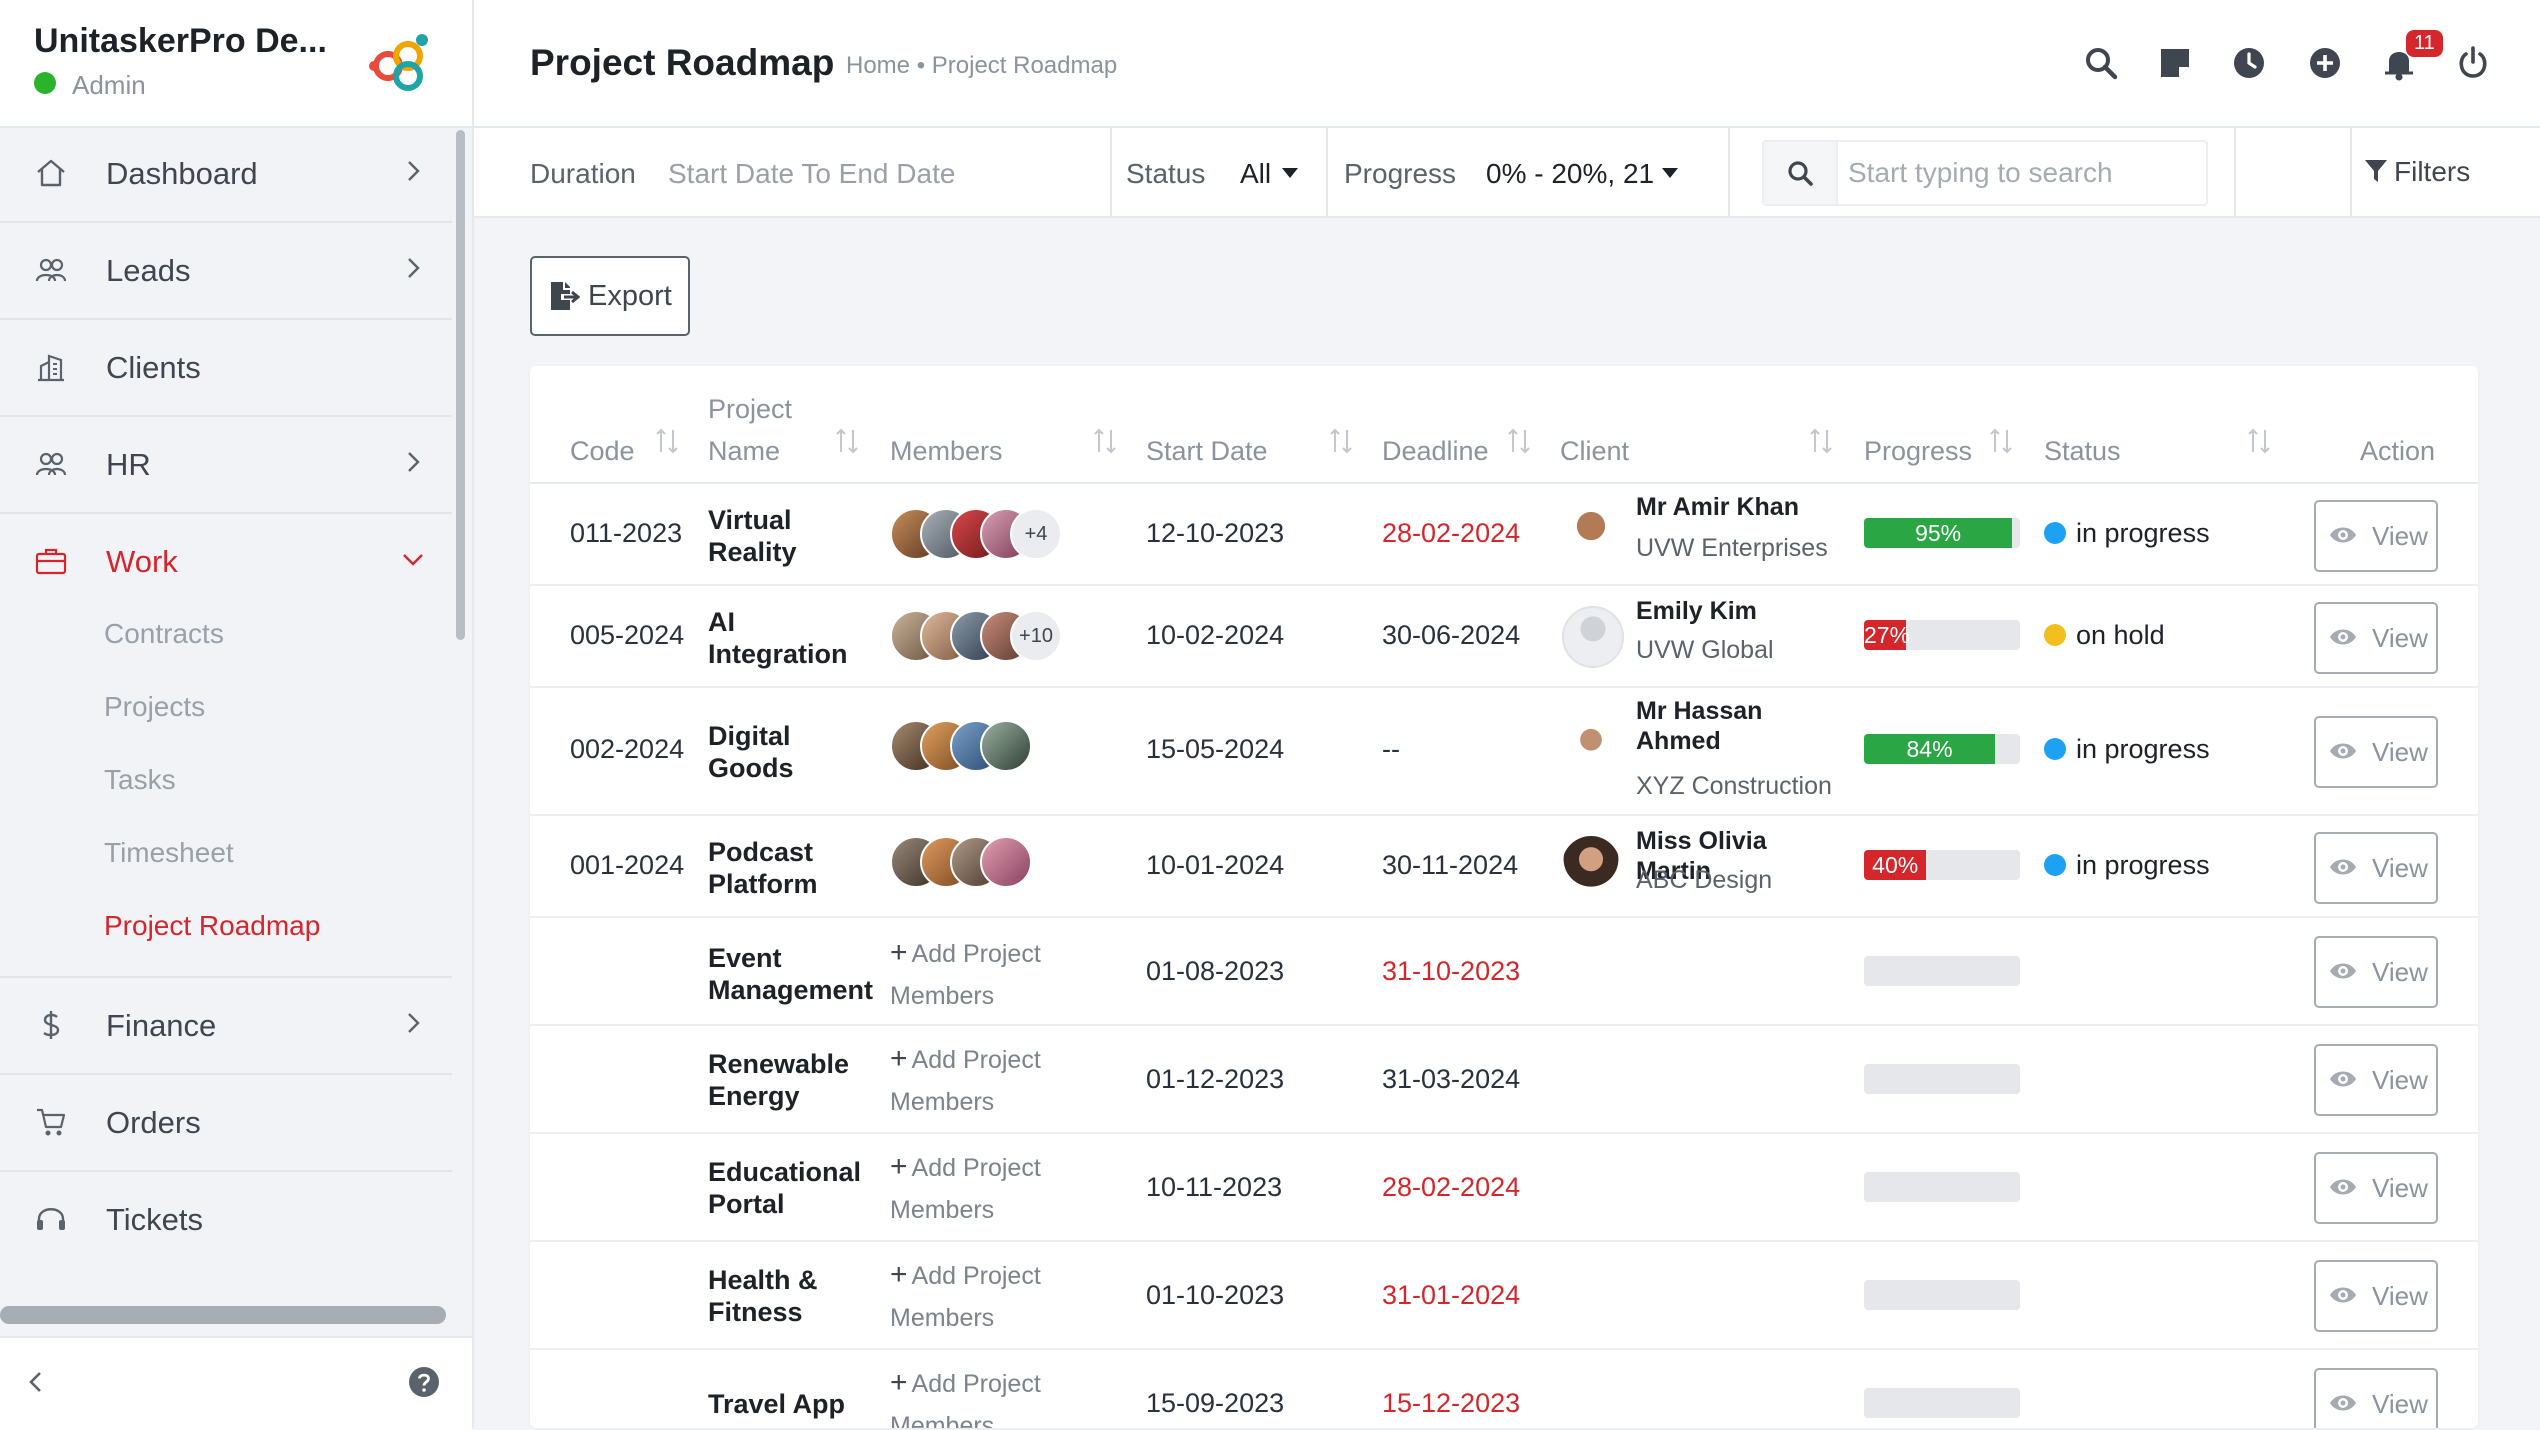  What do you see at coordinates (164, 633) in the screenshot?
I see `submenu-contracts: Contracts` at bounding box center [164, 633].